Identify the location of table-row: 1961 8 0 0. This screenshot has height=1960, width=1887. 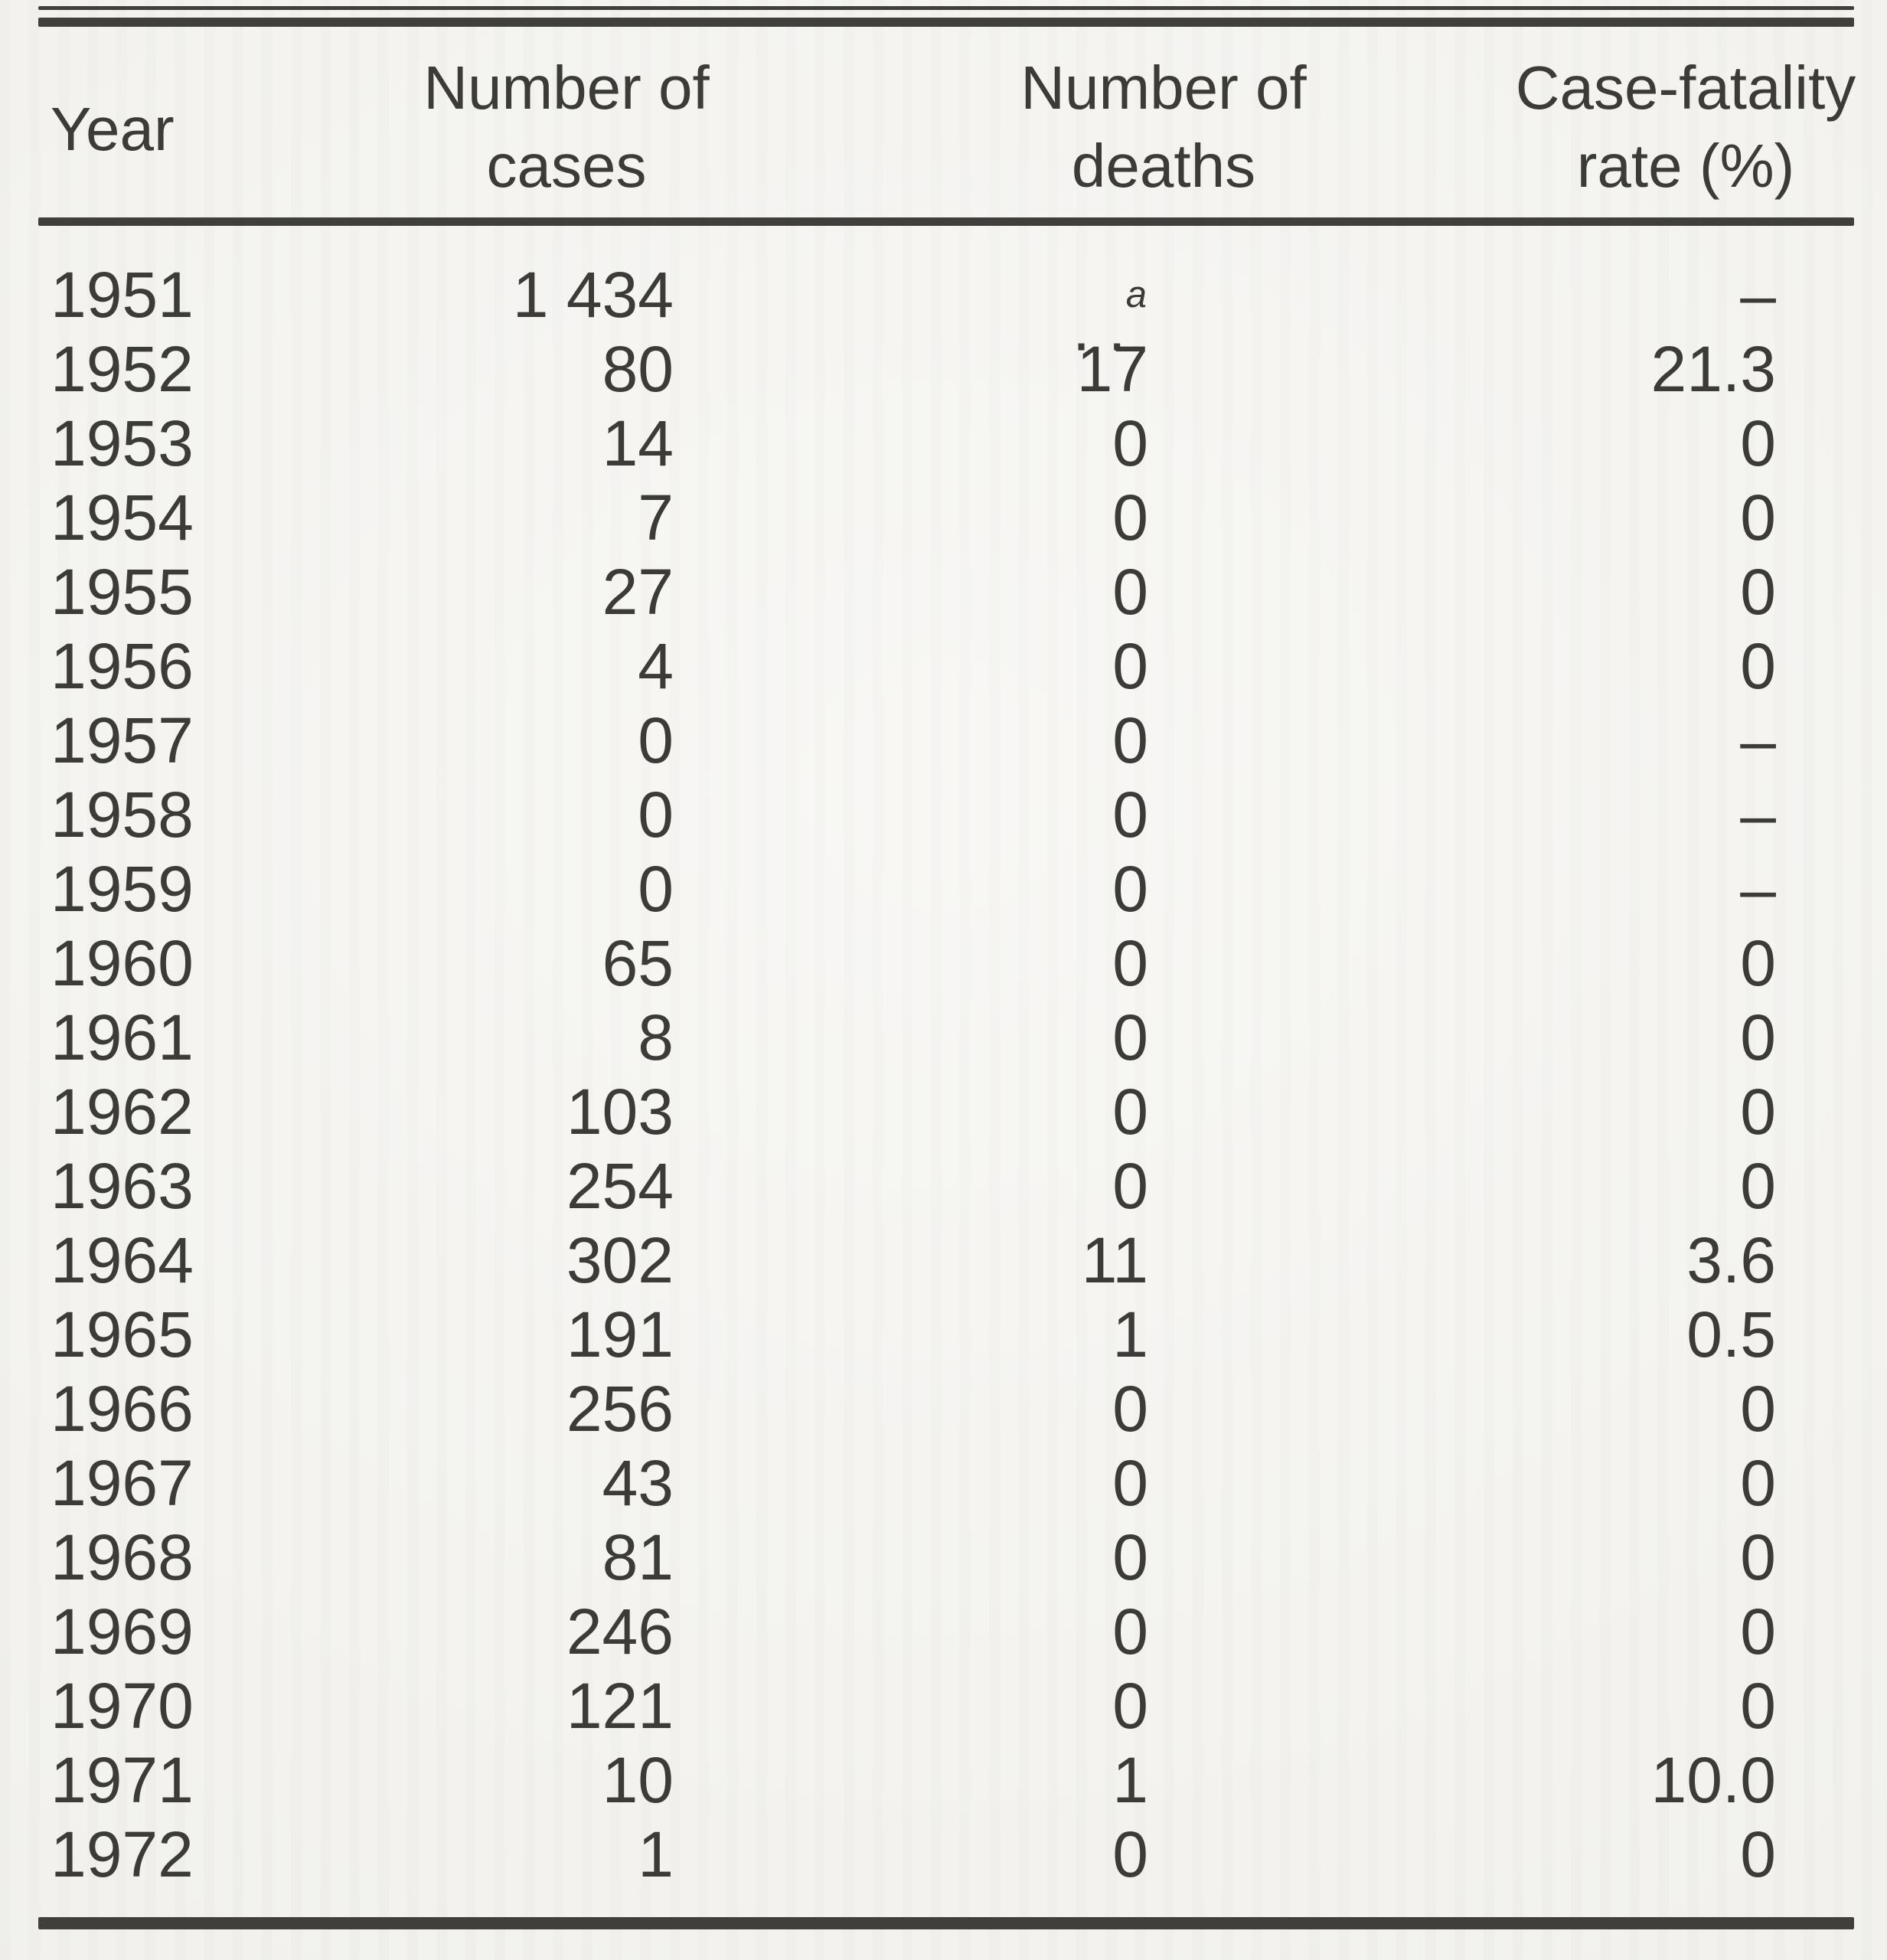
(943, 1038).